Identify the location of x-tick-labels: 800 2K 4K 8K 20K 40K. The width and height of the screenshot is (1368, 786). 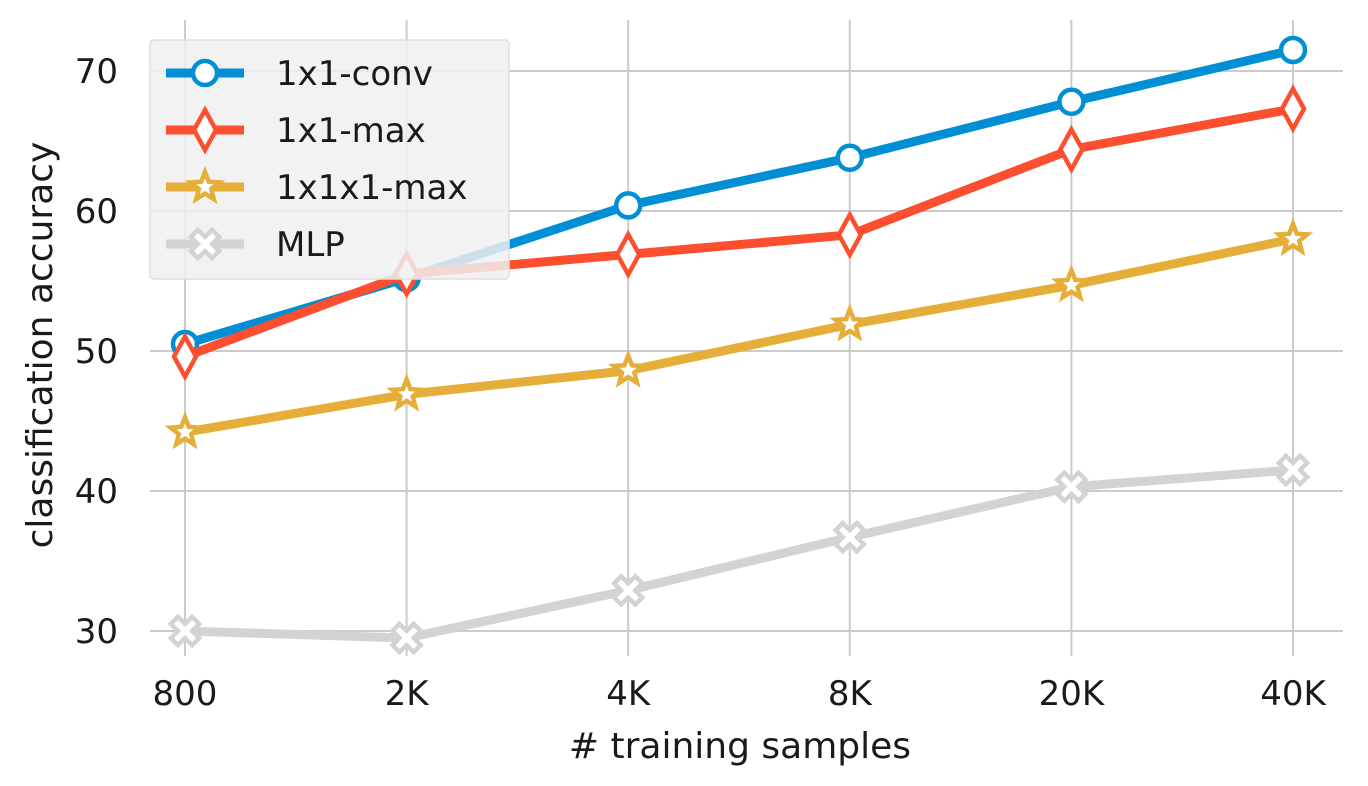
(740, 694).